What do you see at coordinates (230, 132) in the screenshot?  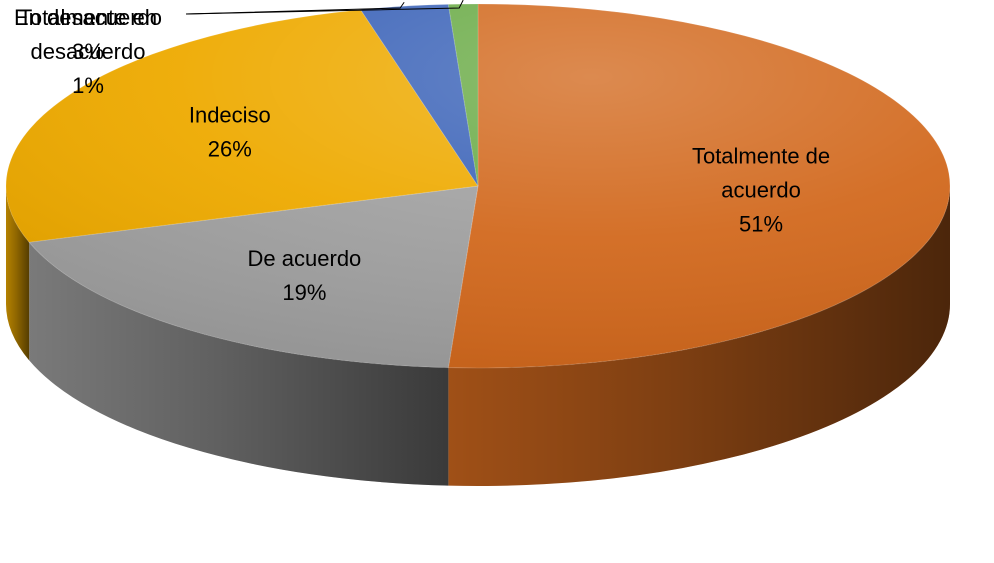 I see `data-label-indeciso: Indeciso 26%` at bounding box center [230, 132].